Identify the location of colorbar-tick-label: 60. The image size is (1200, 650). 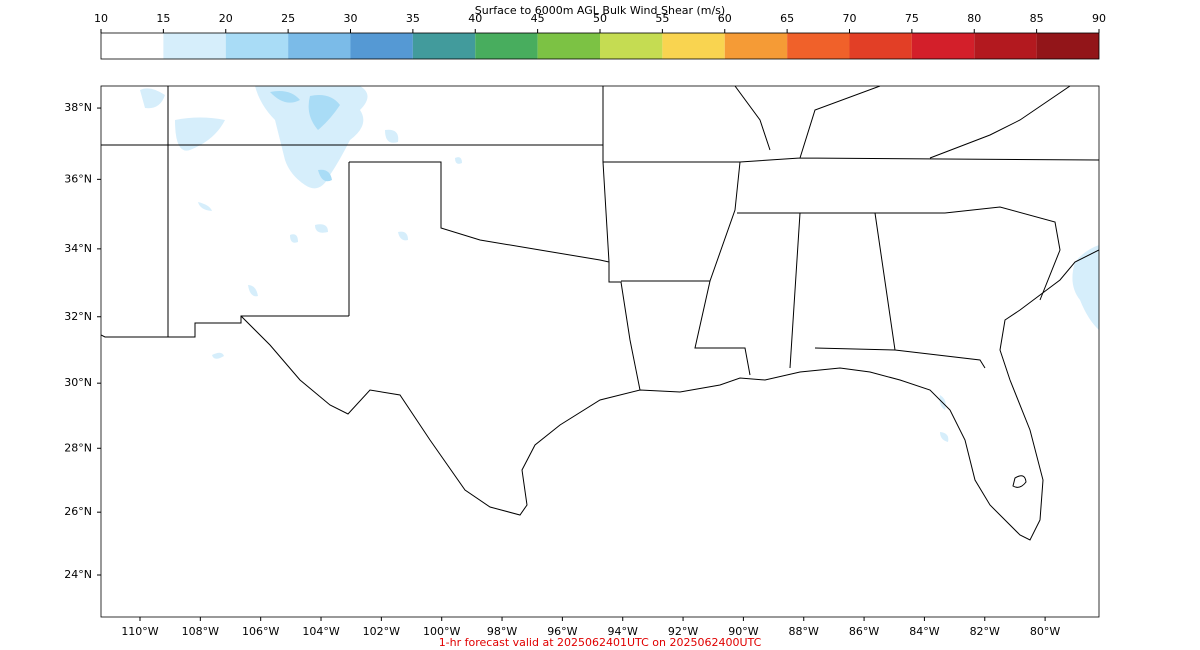
(725, 18).